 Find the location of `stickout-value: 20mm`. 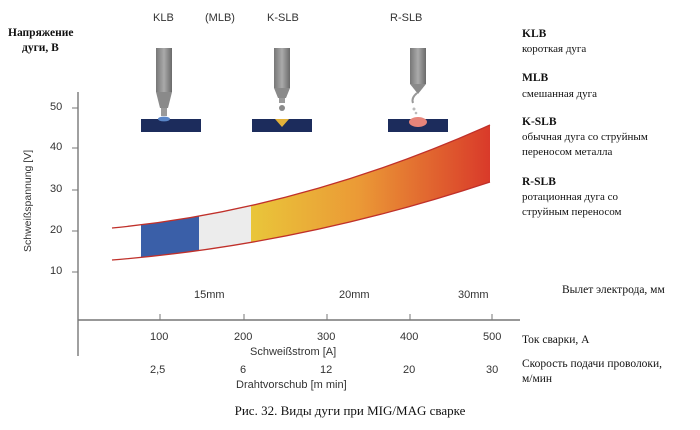

stickout-value: 20mm is located at coordinates (354, 295).